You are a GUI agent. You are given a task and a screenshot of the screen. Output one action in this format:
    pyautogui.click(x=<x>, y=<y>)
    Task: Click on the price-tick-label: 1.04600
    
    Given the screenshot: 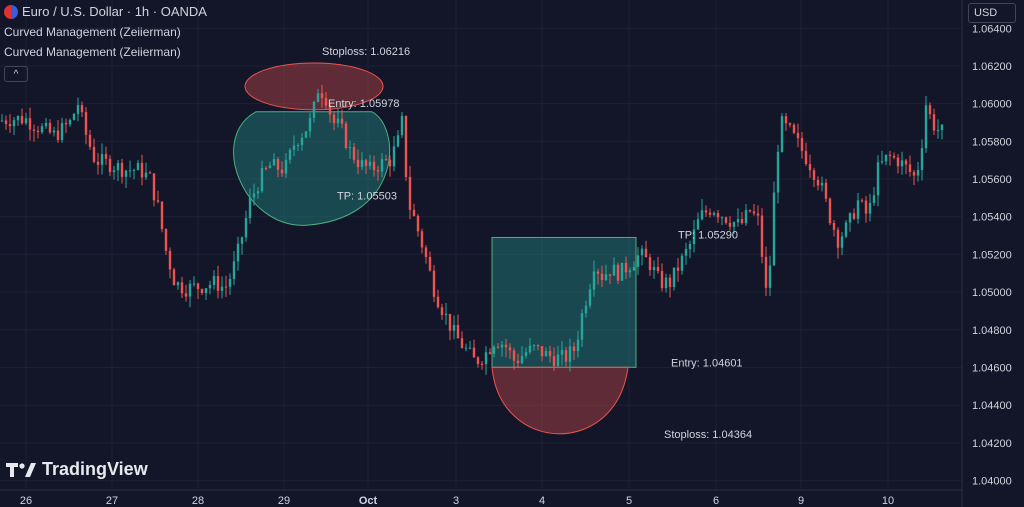 What is the action you would take?
    pyautogui.click(x=992, y=369)
    